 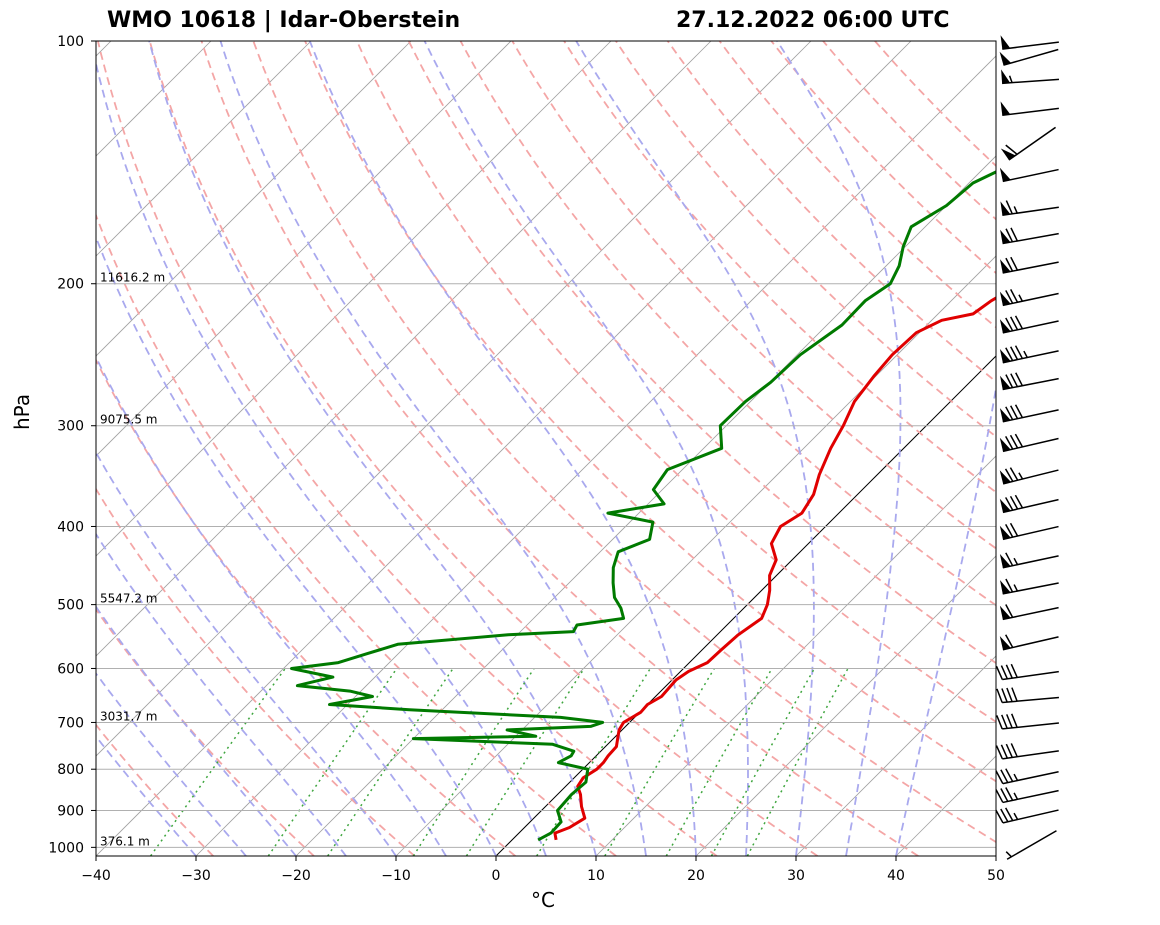 What do you see at coordinates (70, 285) in the screenshot?
I see `y-tick-label: 200` at bounding box center [70, 285].